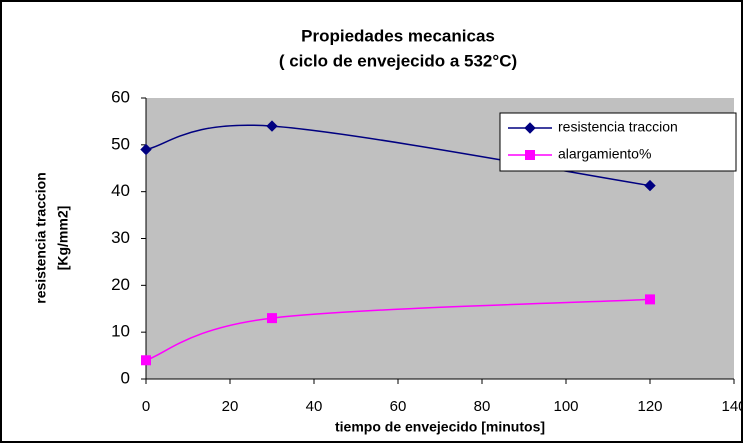  Describe the element at coordinates (146, 406) in the screenshot. I see `x-tick-label: 0` at that location.